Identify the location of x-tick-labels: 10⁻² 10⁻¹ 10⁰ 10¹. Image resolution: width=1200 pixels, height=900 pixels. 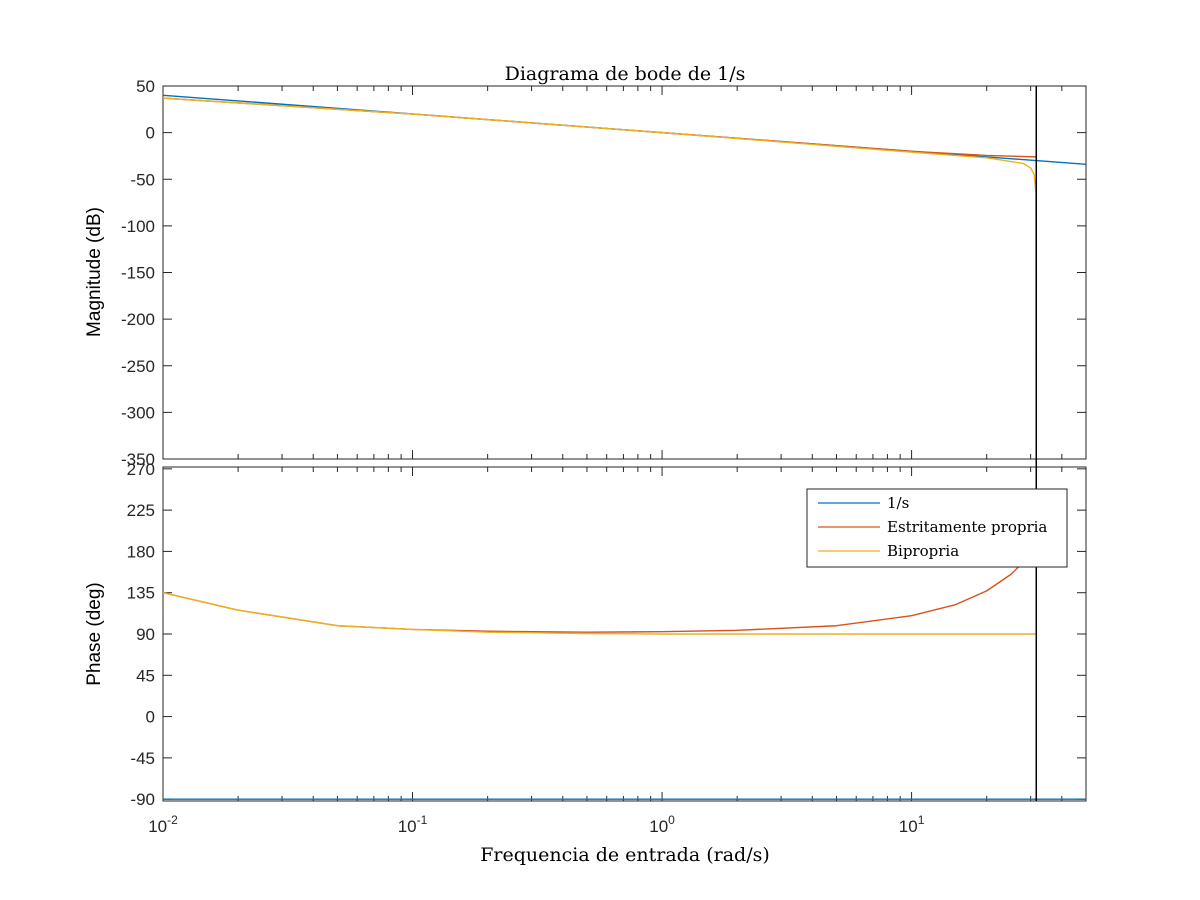
(536, 824).